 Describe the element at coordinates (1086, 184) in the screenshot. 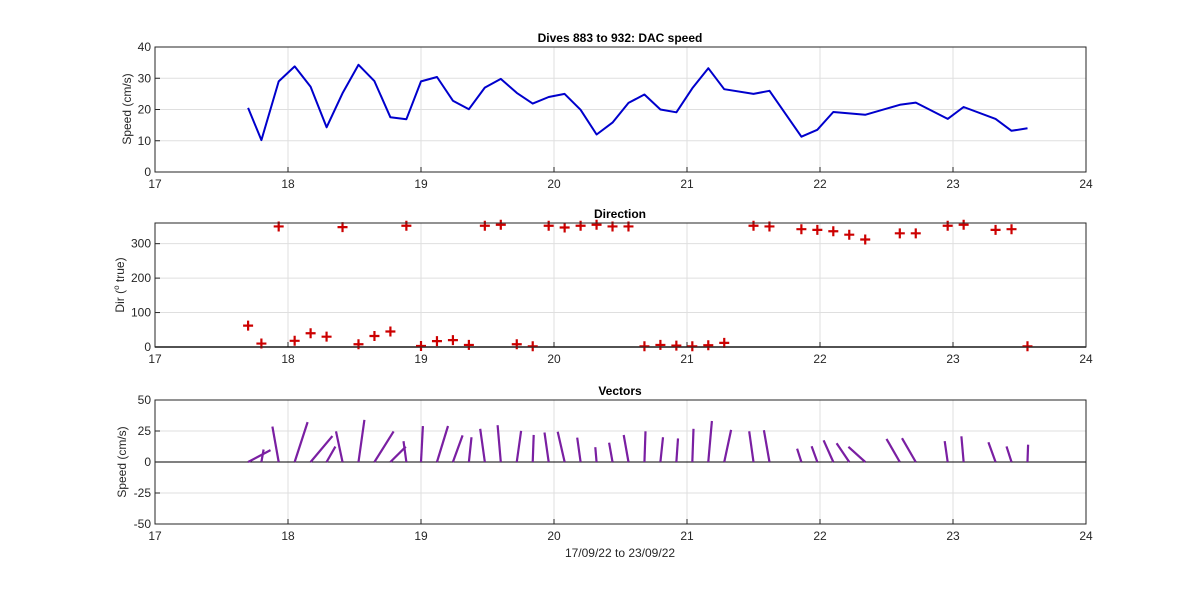

I see `speed-xtick-label: 24` at that location.